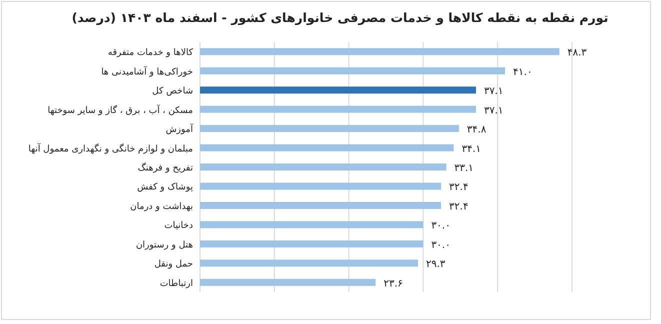 The image size is (661, 324). Describe the element at coordinates (522, 72) in the screenshot. I see `data-label: ۴۱.۰` at that location.